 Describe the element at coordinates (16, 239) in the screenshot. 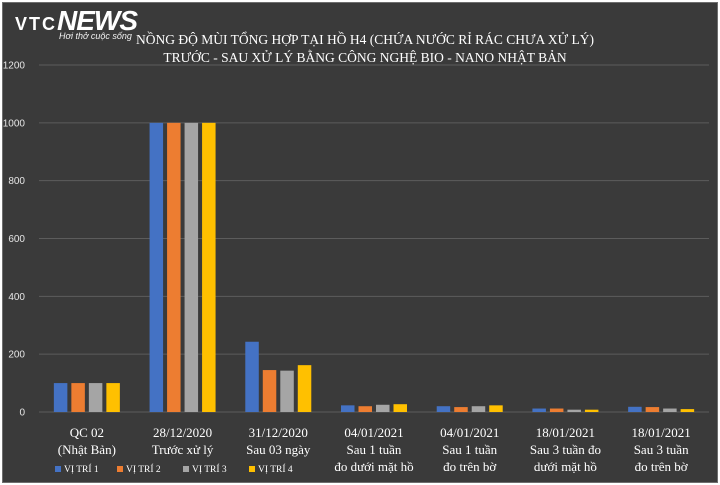

I see `y-tick-label: 600` at that location.